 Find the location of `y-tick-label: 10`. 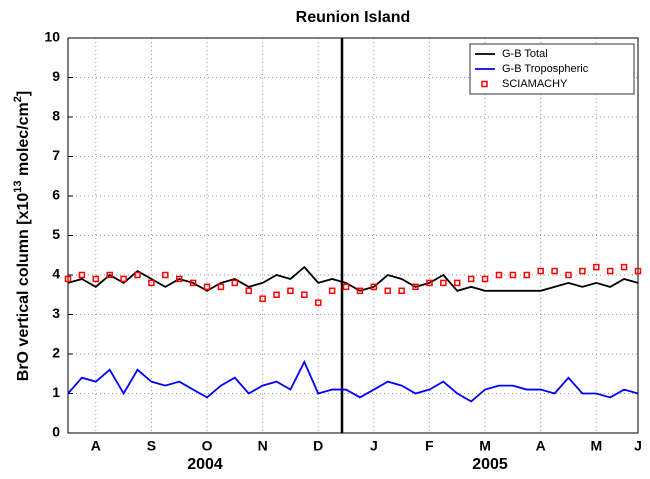

y-tick-label: 10 is located at coordinates (52, 37).